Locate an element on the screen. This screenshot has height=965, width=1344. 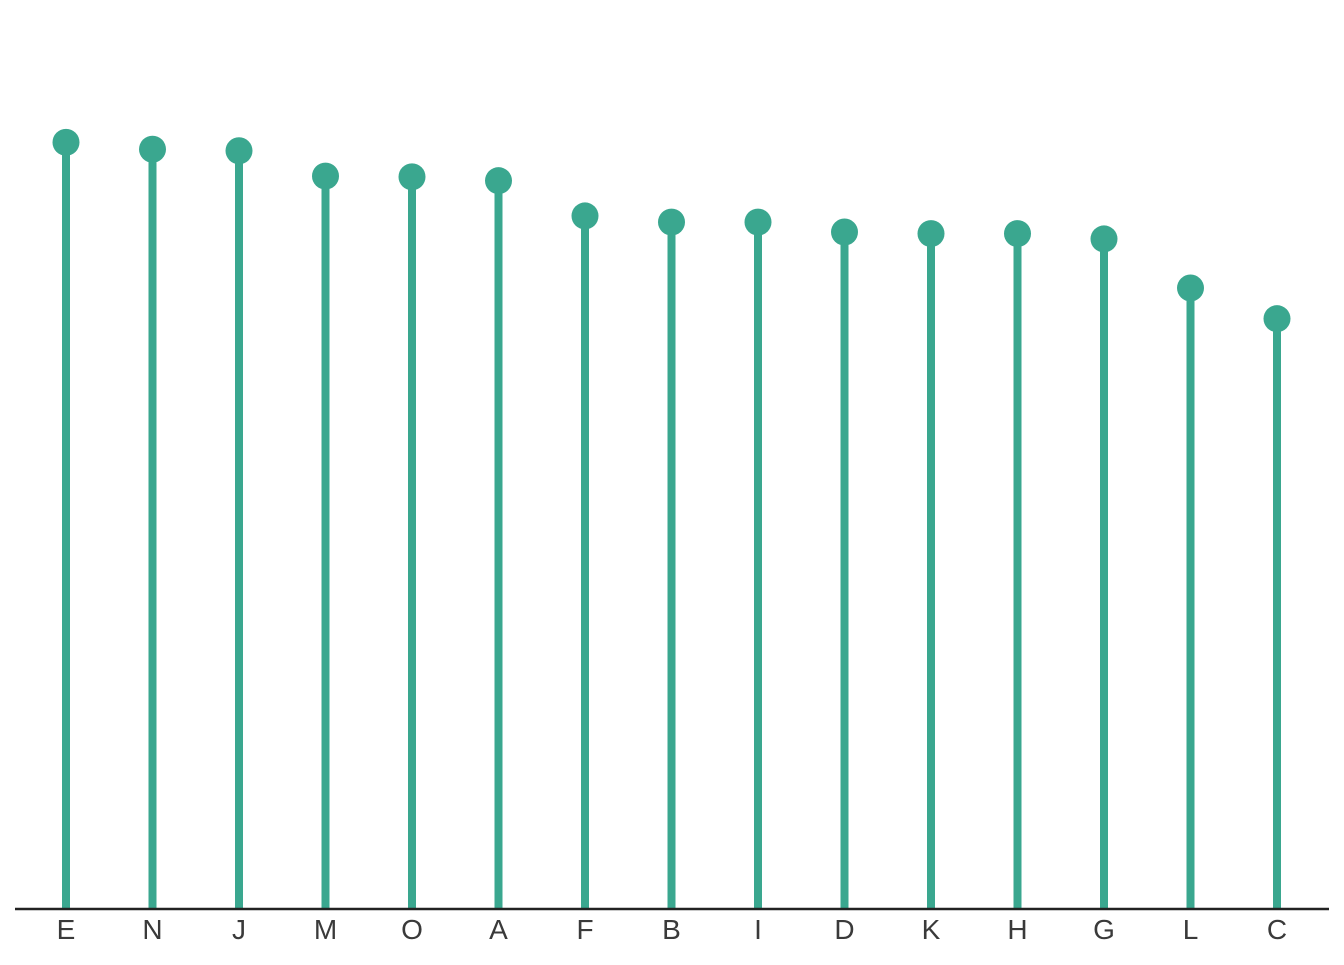
marker-D is located at coordinates (844, 232).